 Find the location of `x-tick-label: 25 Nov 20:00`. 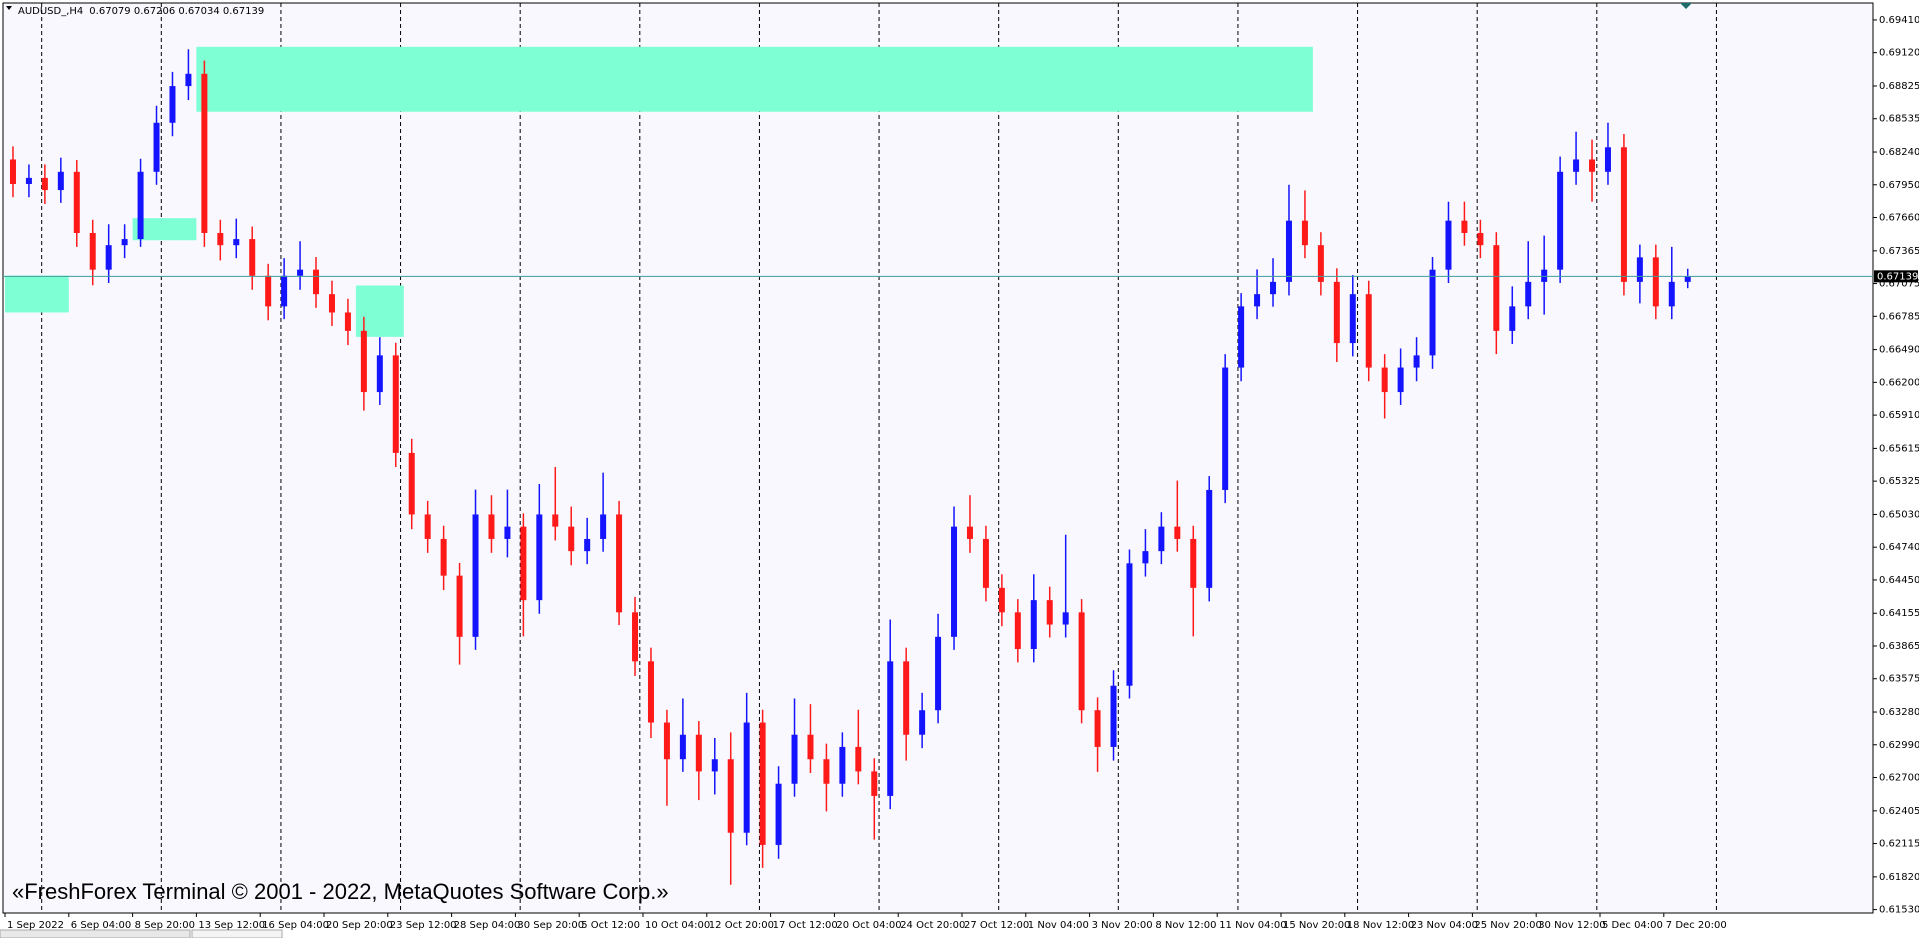

x-tick-label: 25 Nov 20:00 is located at coordinates (1507, 925).